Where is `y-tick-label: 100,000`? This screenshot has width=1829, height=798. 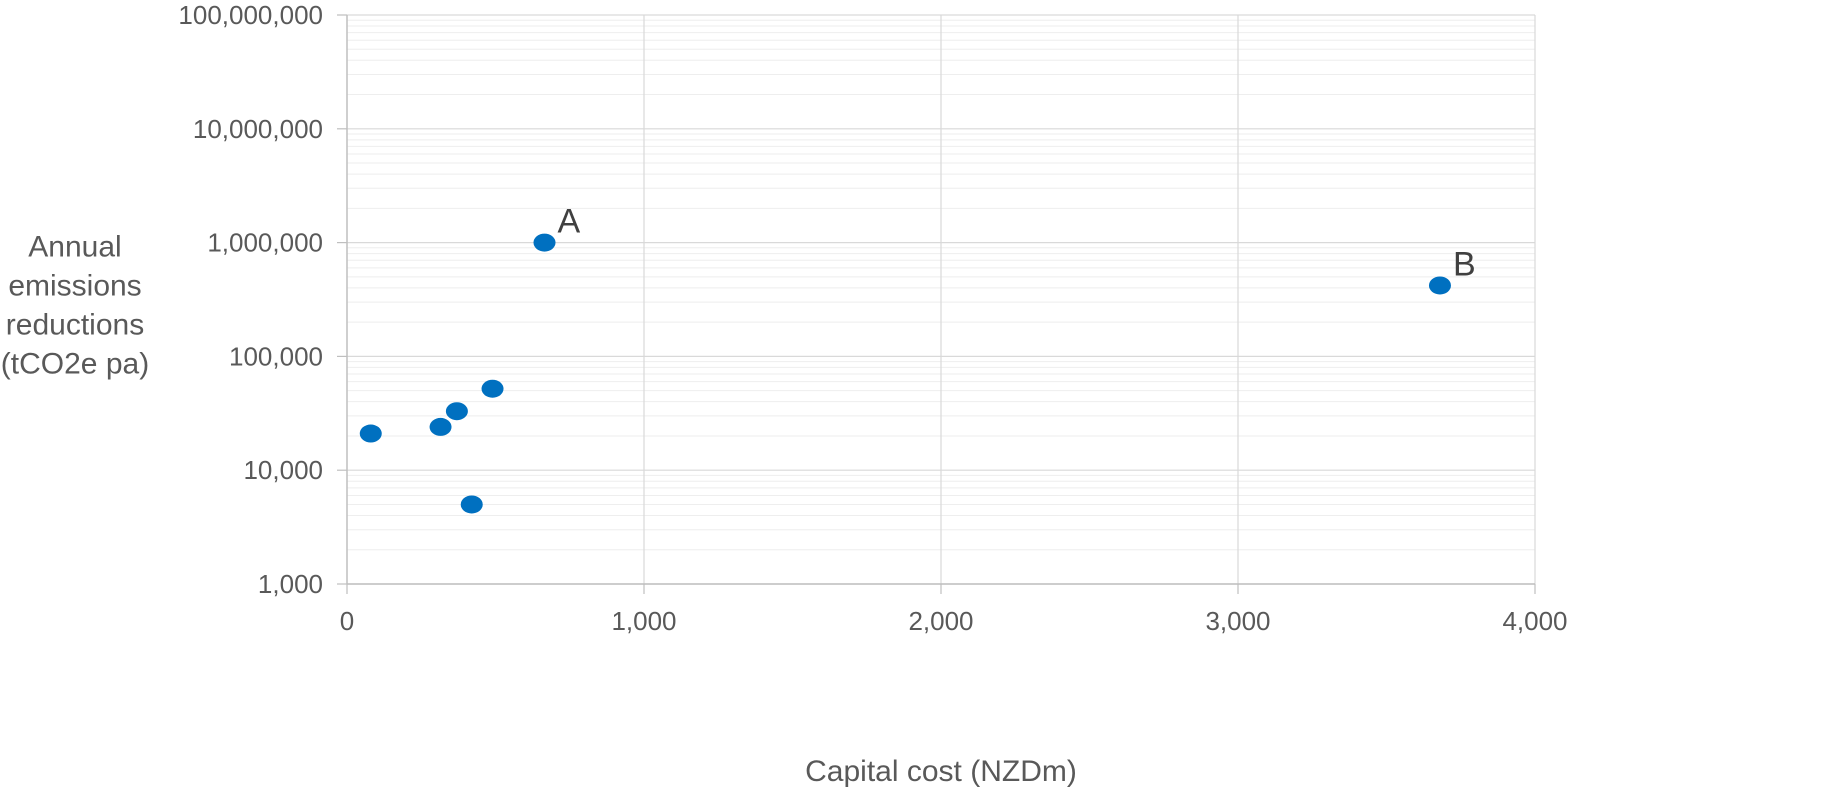
y-tick-label: 100,000 is located at coordinates (276, 356).